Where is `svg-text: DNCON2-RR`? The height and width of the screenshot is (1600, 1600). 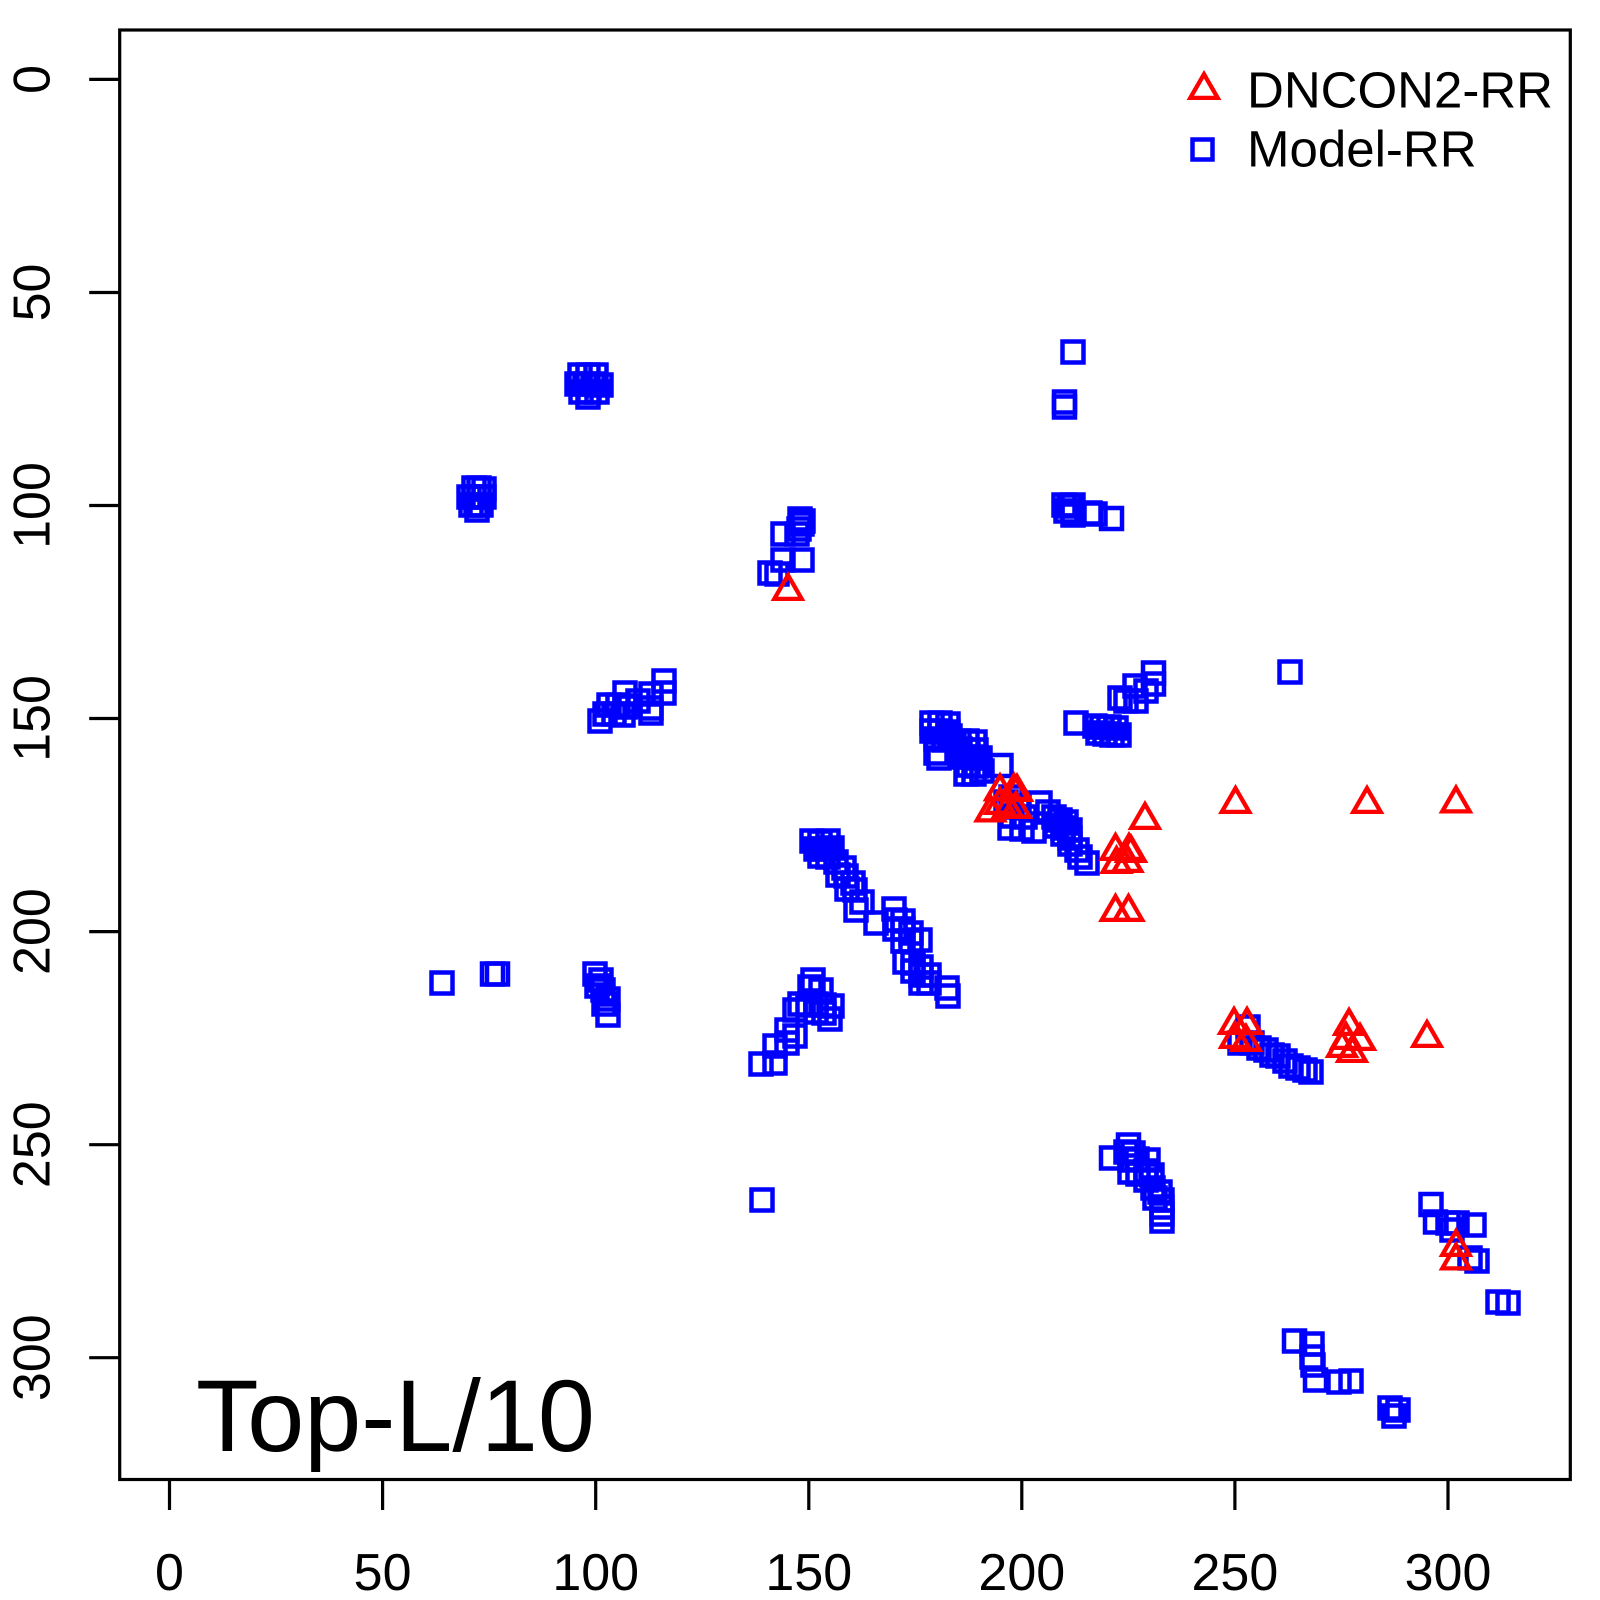 svg-text: DNCON2-RR is located at coordinates (1400, 90).